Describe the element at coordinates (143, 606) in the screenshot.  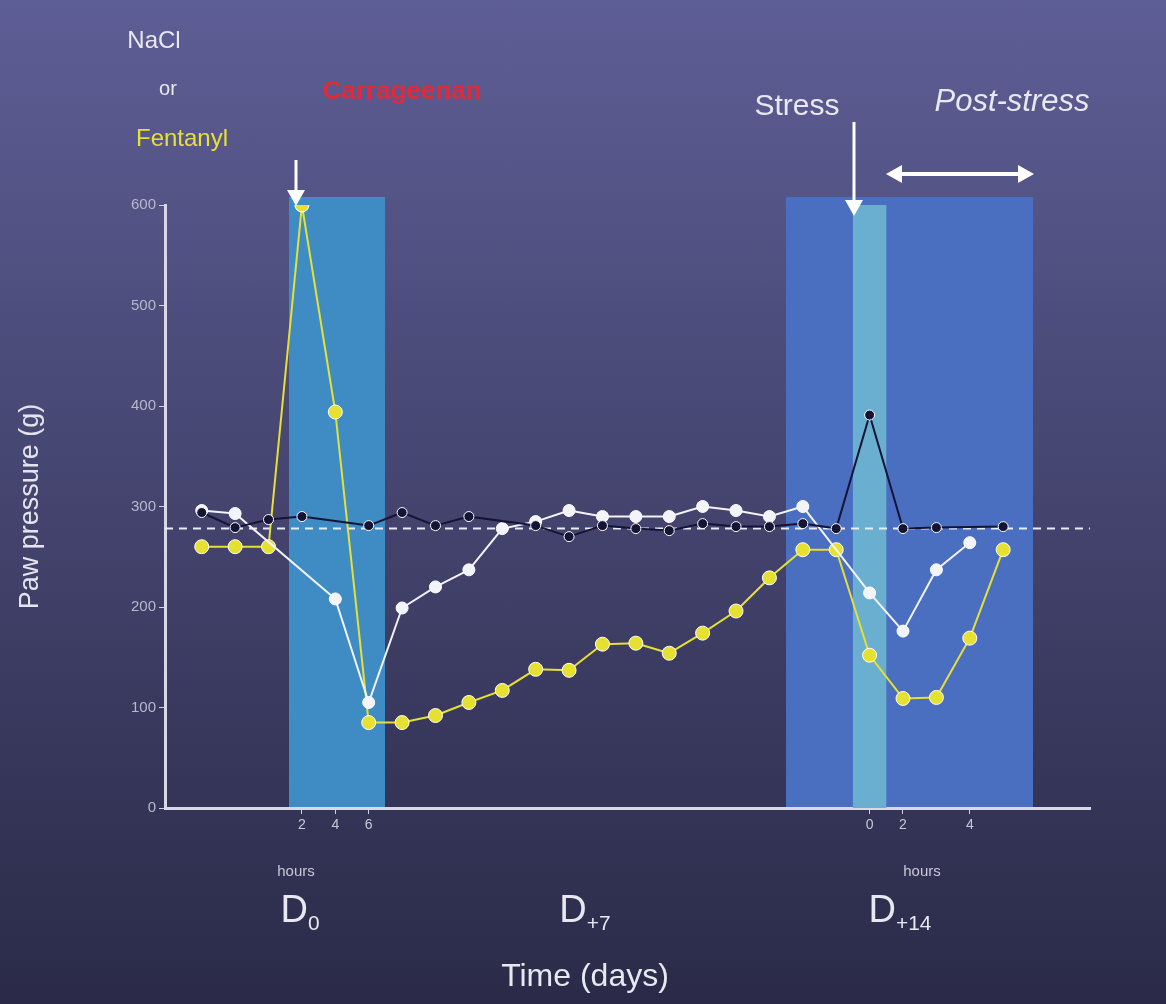
I see `y-tick-label: 200` at that location.